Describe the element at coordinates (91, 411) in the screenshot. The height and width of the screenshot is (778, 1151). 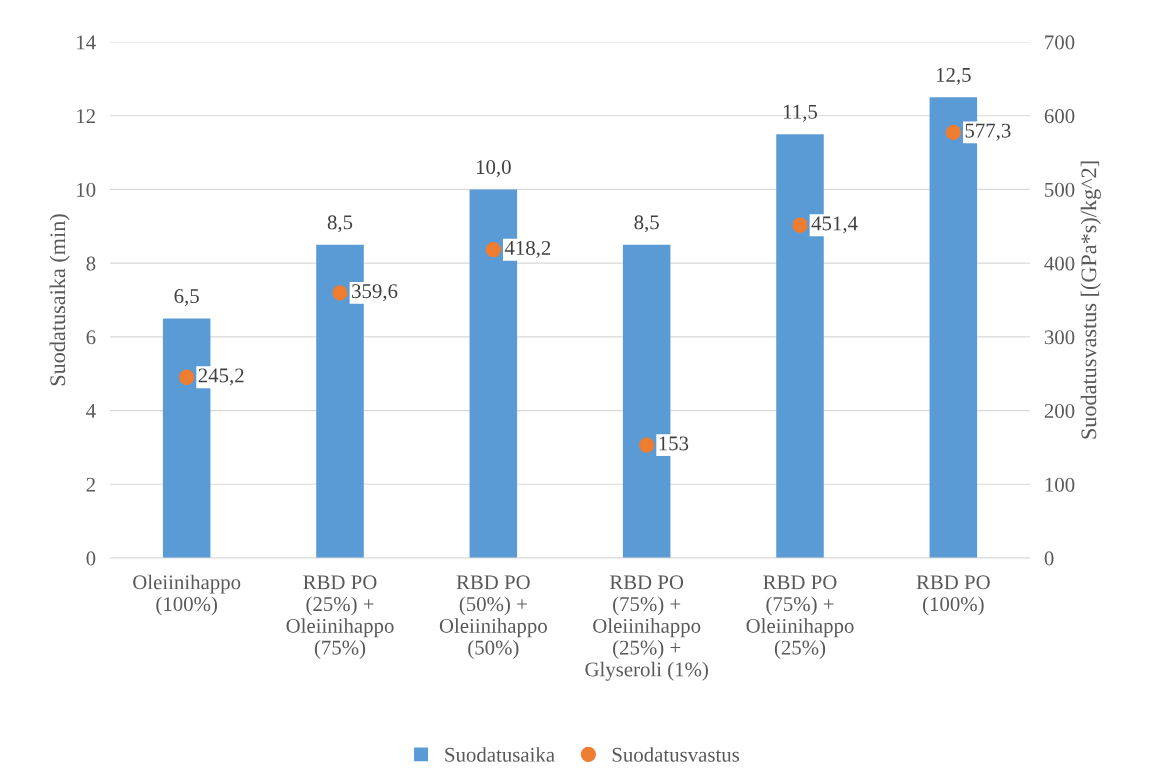
I see `y-tick-label: 4` at that location.